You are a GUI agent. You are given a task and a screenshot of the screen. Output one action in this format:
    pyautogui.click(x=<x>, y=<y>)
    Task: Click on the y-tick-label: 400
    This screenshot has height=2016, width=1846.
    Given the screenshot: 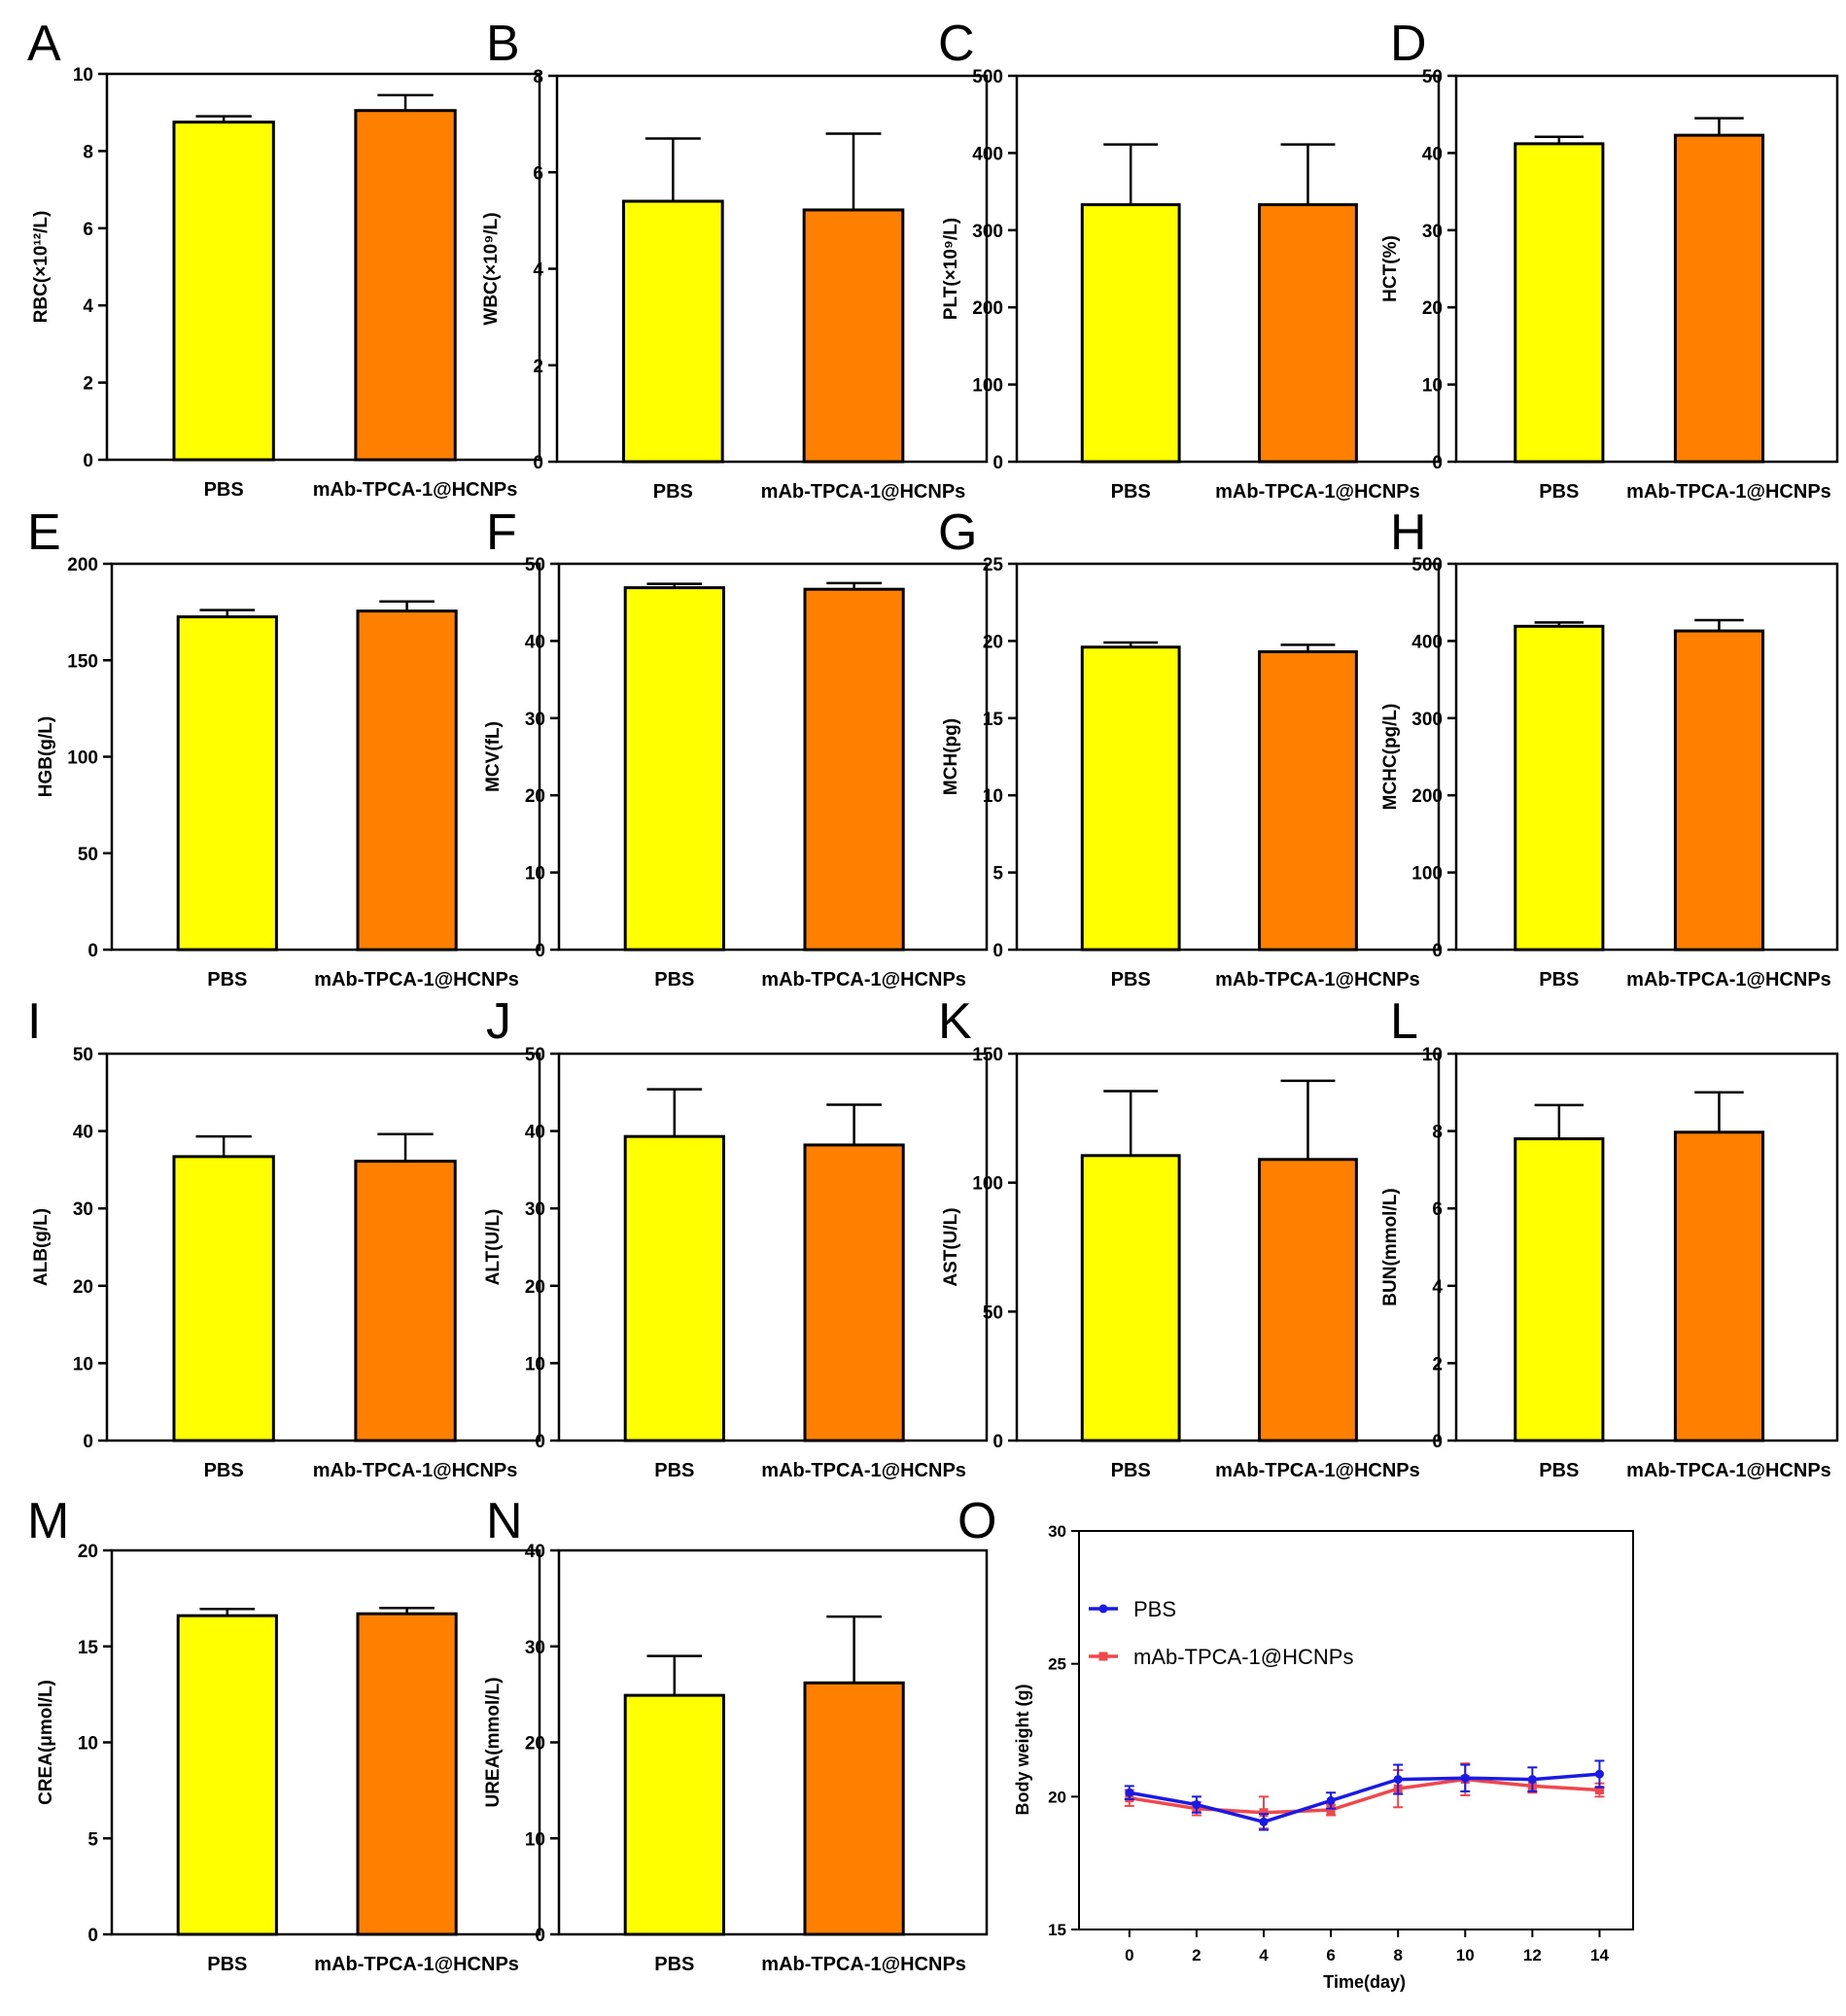 What is the action you would take?
    pyautogui.click(x=1427, y=642)
    